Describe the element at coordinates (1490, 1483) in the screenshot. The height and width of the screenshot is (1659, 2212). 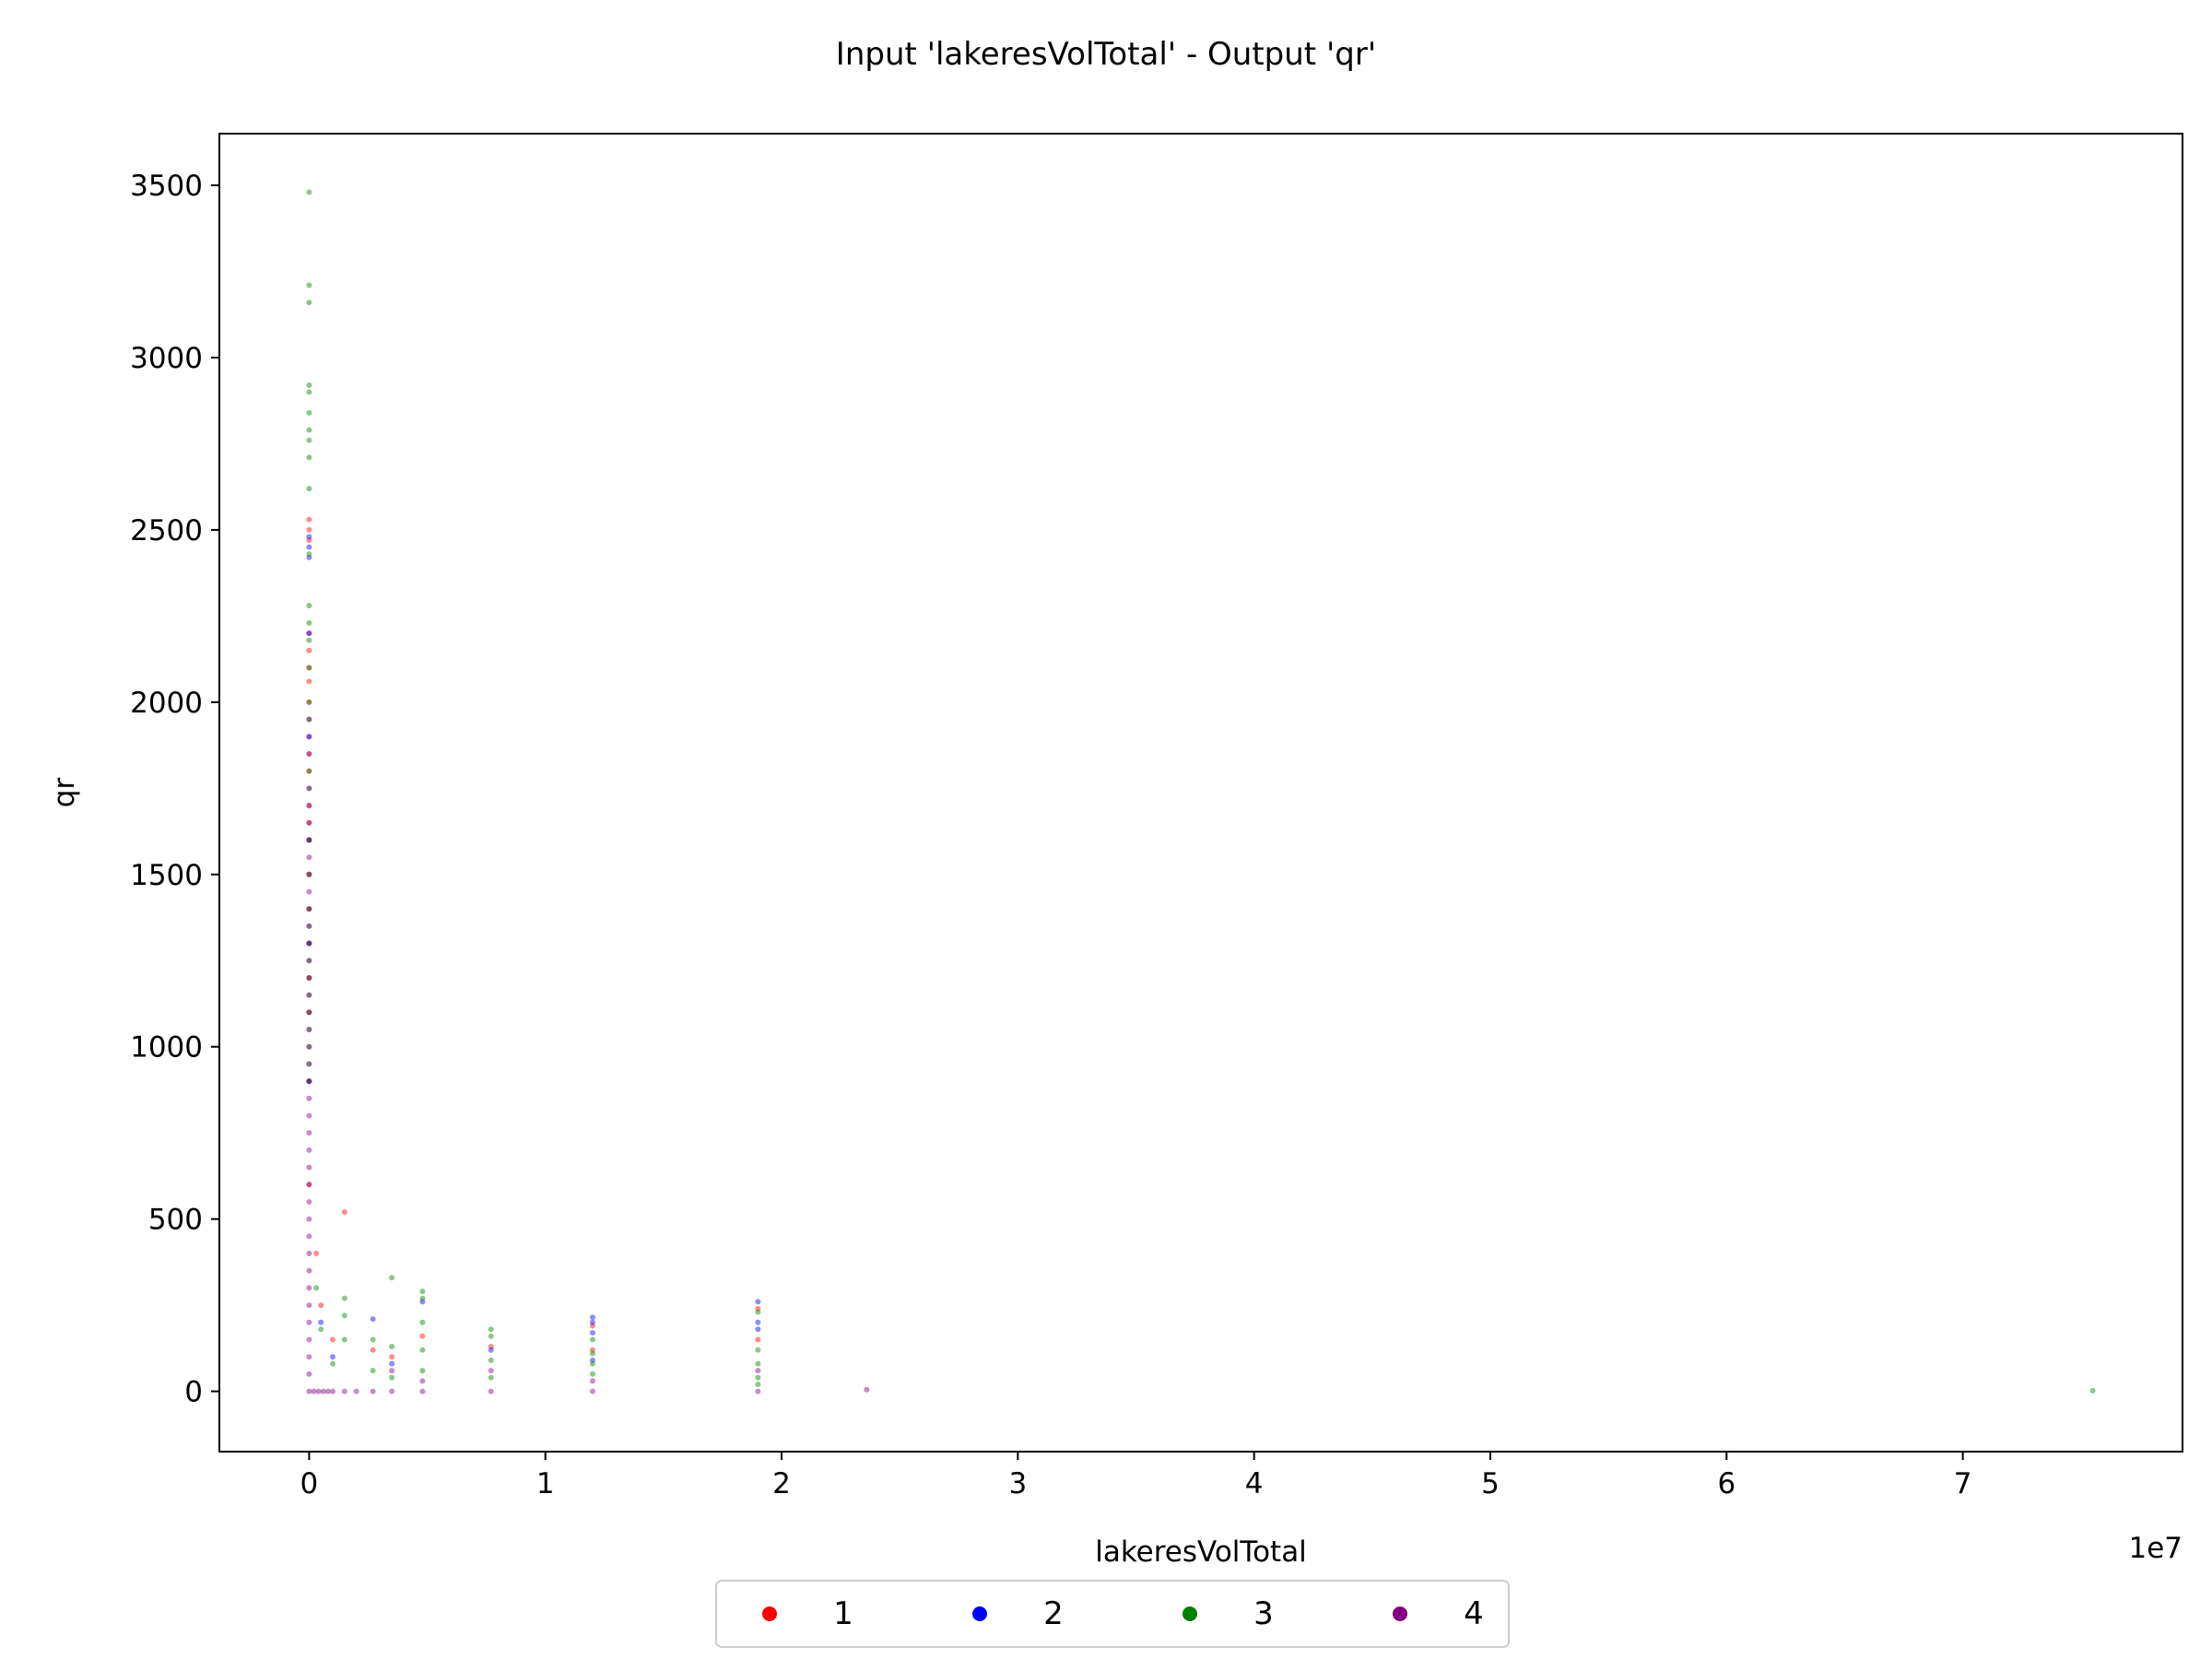
I see `x-tick-label: 5` at that location.